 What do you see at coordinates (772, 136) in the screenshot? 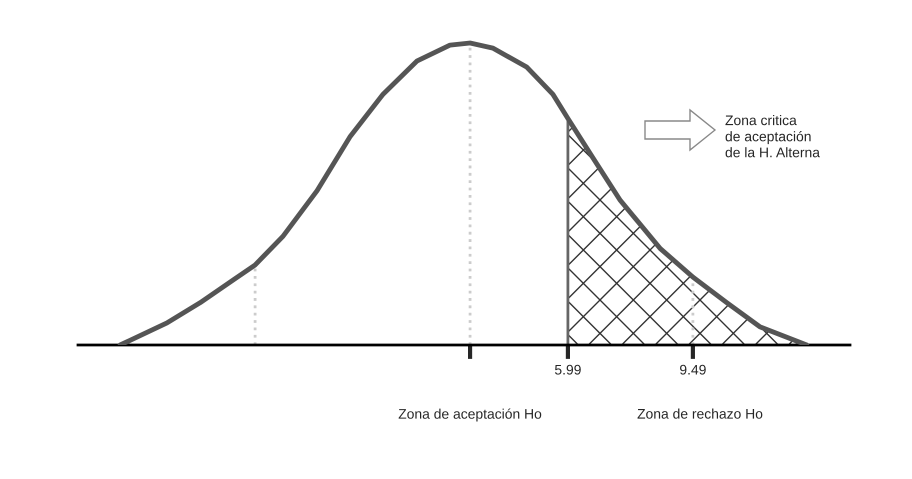
I see `annotation: Zona critica de aceptación de la H. Alterna` at bounding box center [772, 136].